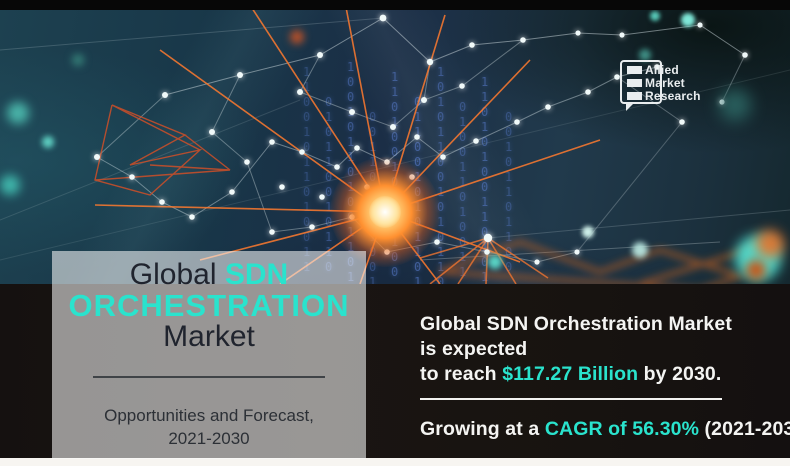 This screenshot has width=790, height=466. I want to click on amr-logo: Allied Market Research, so click(680, 88).